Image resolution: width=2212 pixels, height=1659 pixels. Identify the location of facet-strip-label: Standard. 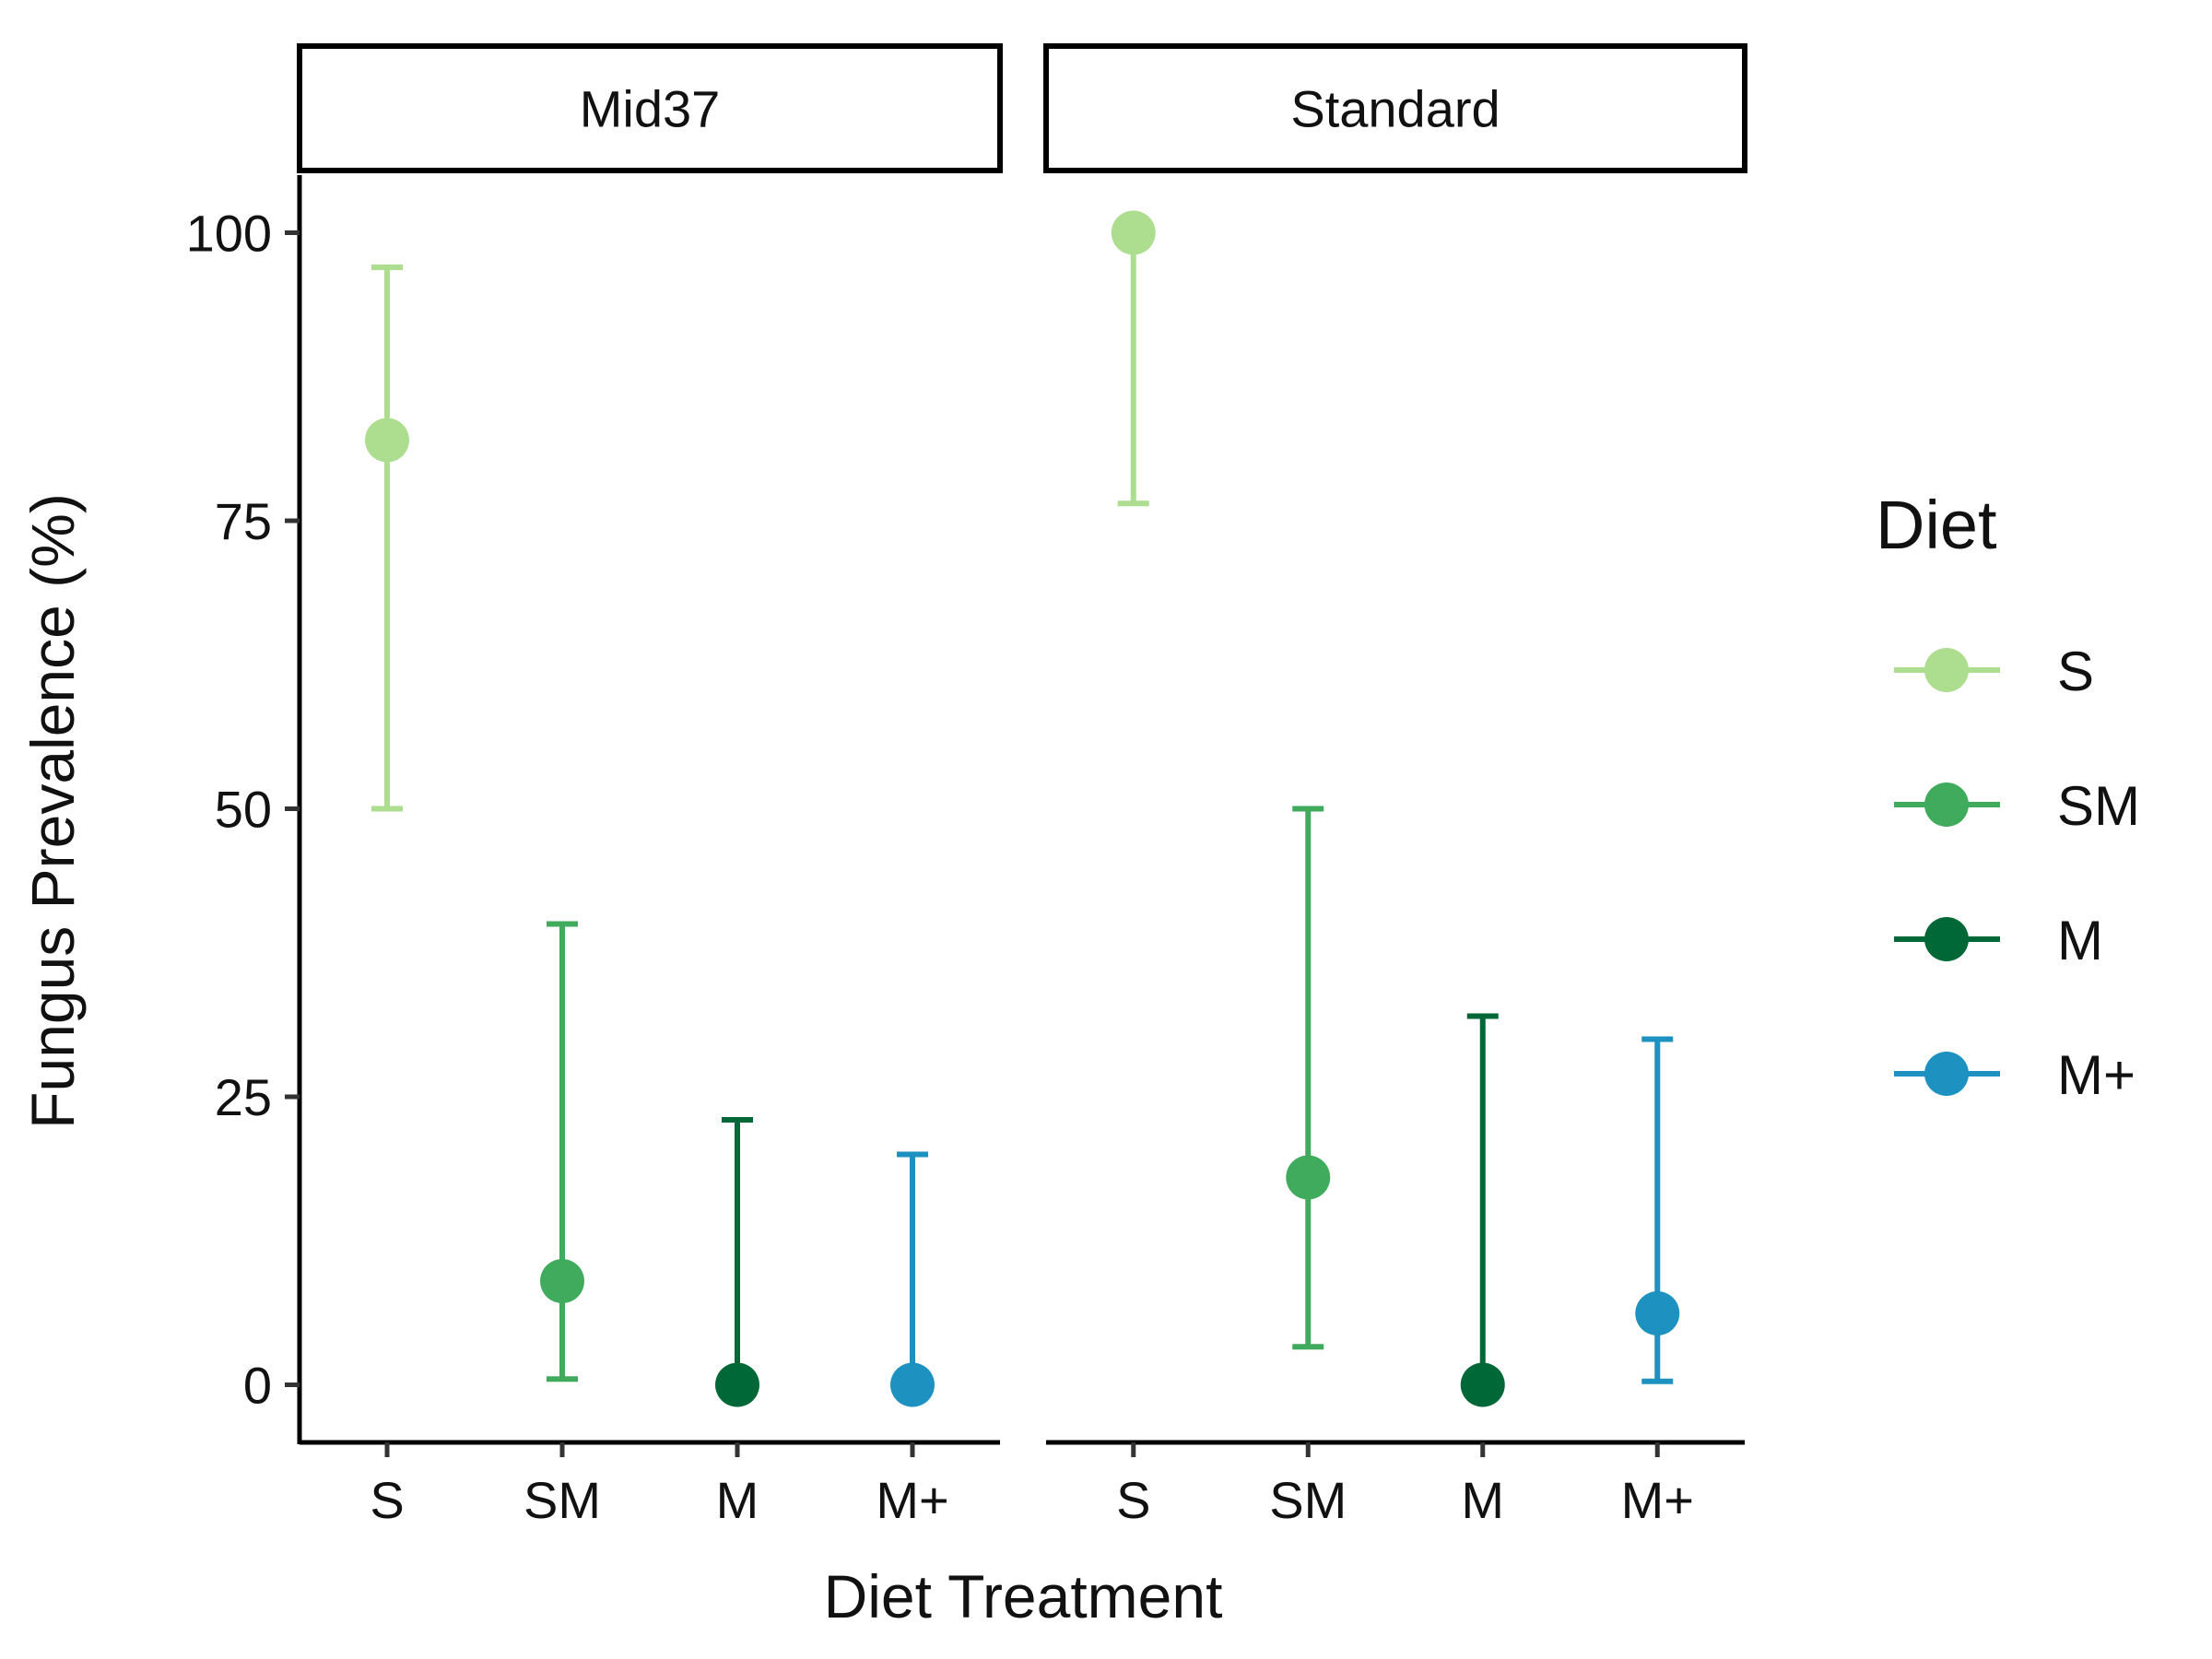
(1395, 109).